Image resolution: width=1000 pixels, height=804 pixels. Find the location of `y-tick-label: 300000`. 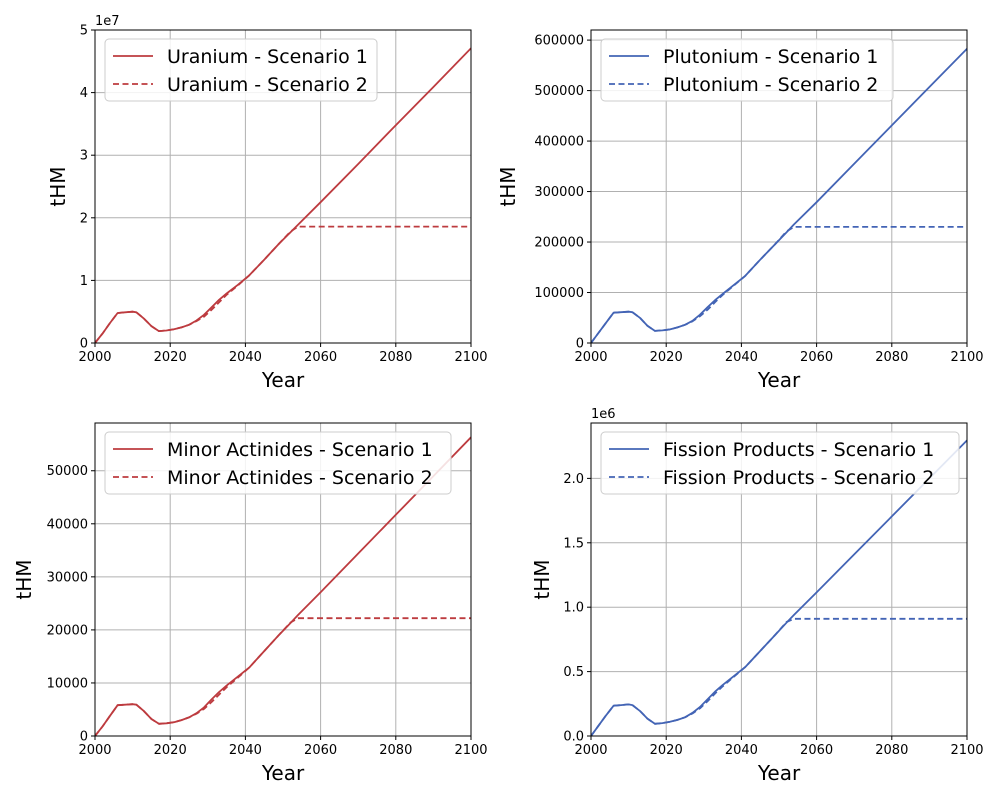

y-tick-label: 300000 is located at coordinates (559, 192).